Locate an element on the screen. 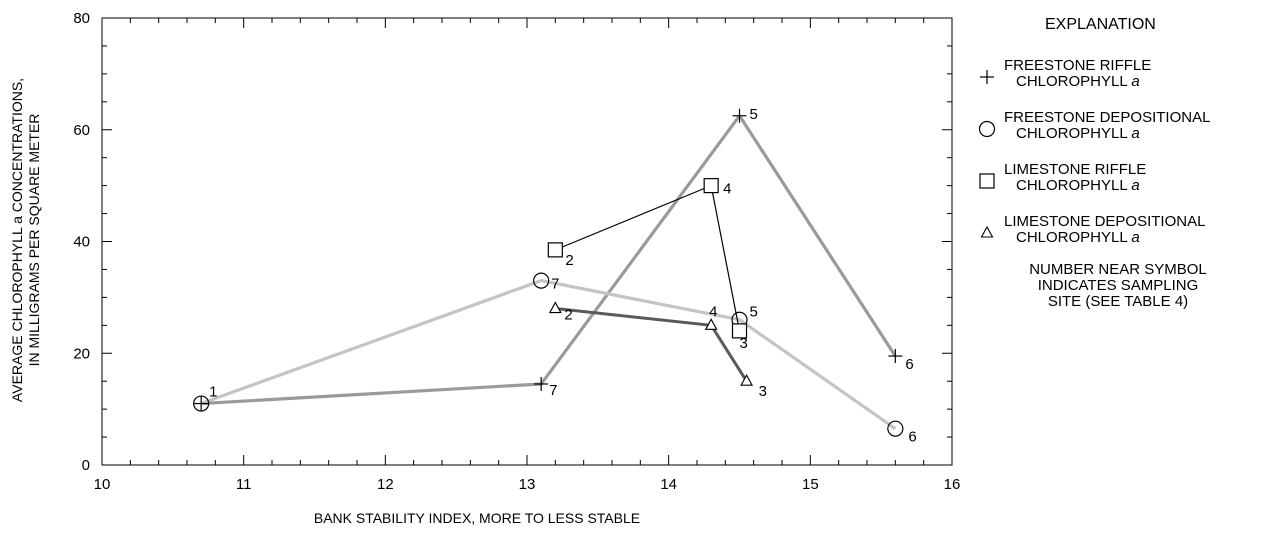 This screenshot has height=535, width=1265. legend-entry-label: FREESTONE DEPOSITIONAL CHLOROPHYLL a is located at coordinates (1107, 126).